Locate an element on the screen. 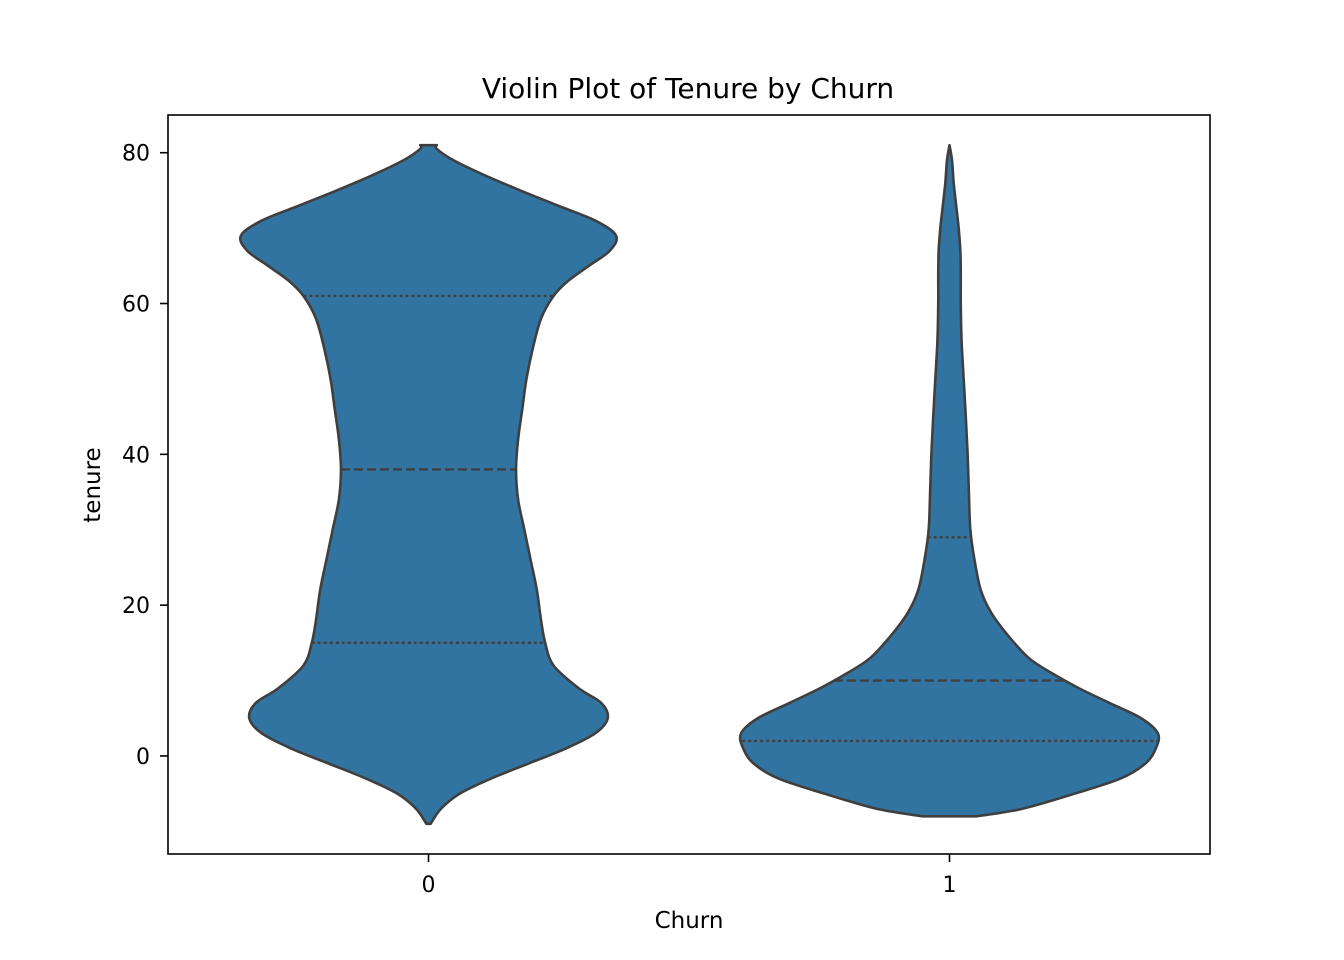 The height and width of the screenshot is (960, 1344). chart-title: Violin Plot of Tenure by Churn is located at coordinates (688, 88).